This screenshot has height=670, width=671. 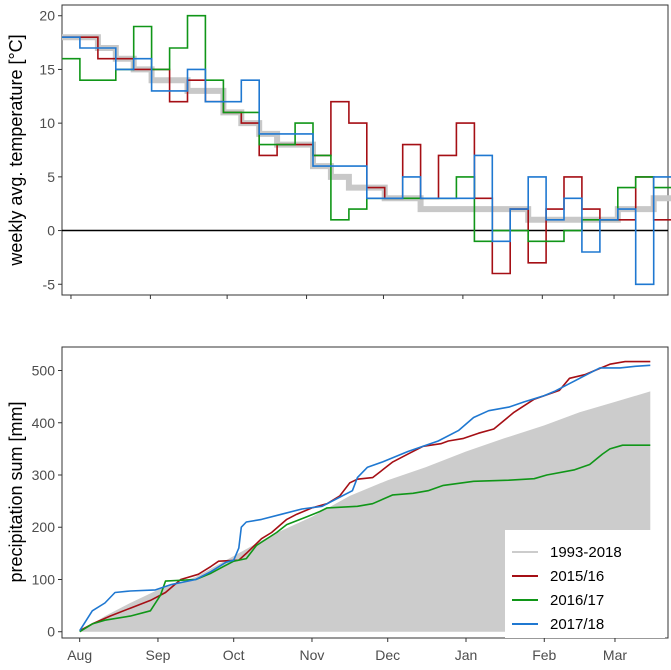 I want to click on temperature-y-tick-label: -5, so click(x=49, y=284).